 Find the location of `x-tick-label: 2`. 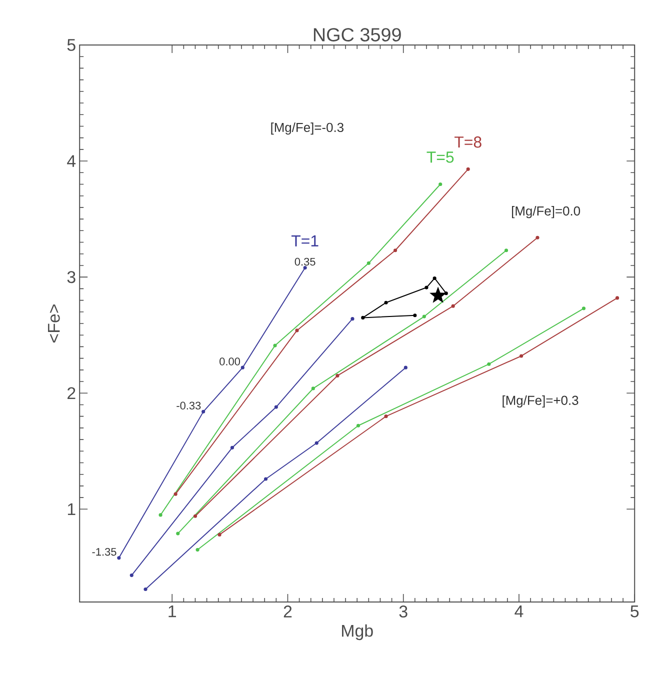

x-tick-label: 2 is located at coordinates (288, 612).